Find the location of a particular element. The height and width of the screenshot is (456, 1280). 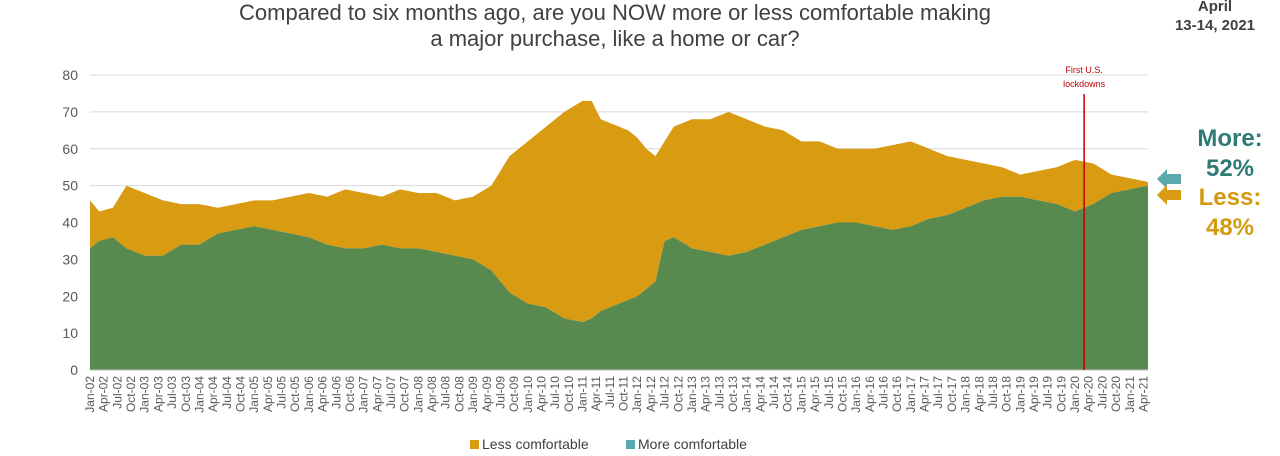

x-tick-label: Jan-04 is located at coordinates (199, 394).